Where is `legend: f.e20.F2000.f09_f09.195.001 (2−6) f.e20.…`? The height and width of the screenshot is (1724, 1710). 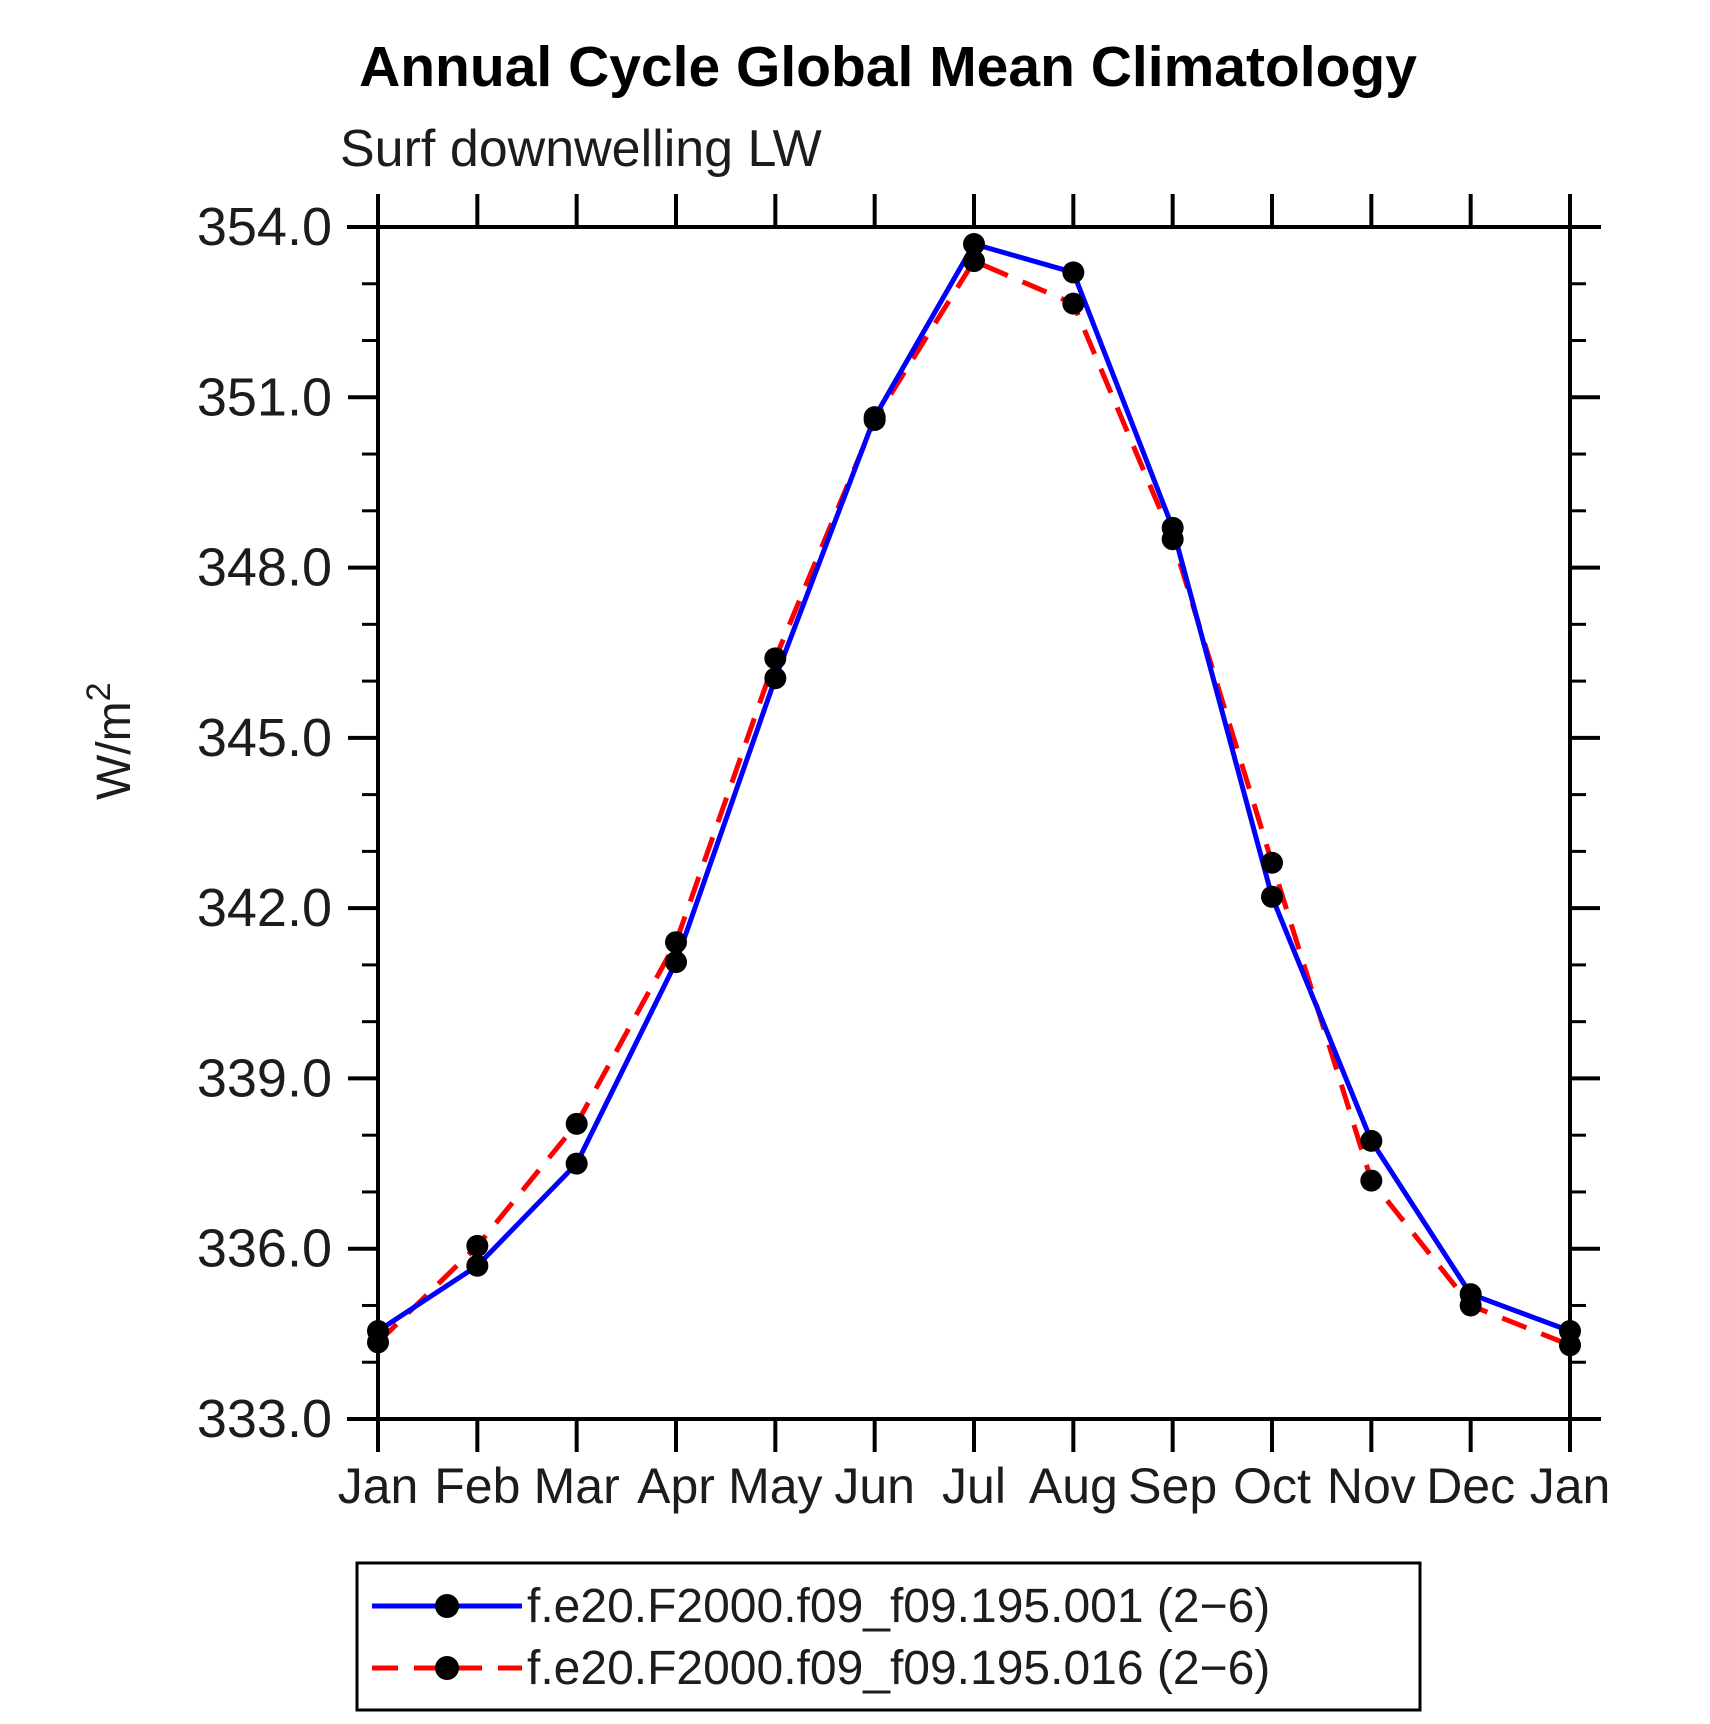 legend: f.e20.F2000.f09_f09.195.001 (2−6) f.e20.… is located at coordinates (888, 1636).